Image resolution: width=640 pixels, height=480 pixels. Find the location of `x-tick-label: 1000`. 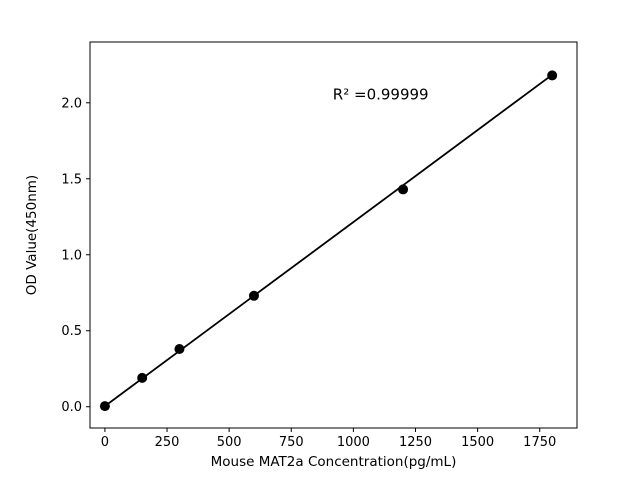

x-tick-label: 1000 is located at coordinates (353, 442).